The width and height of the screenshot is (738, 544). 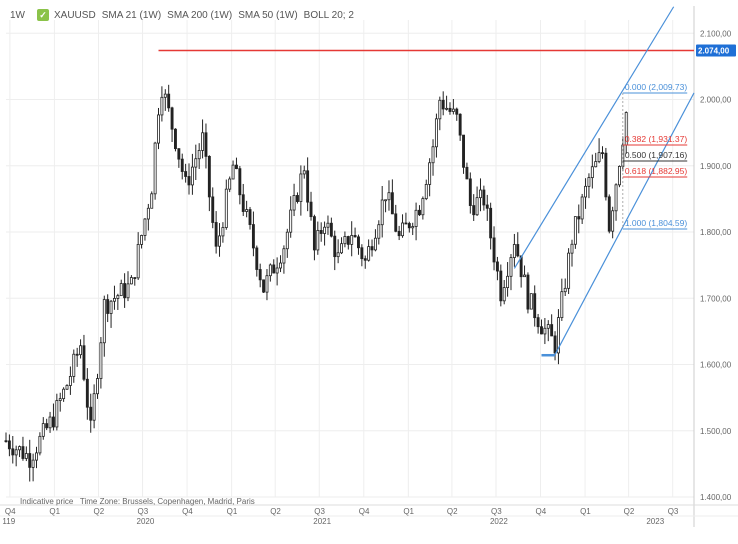 I want to click on symbol-label: XAUUSD, so click(x=75, y=15).